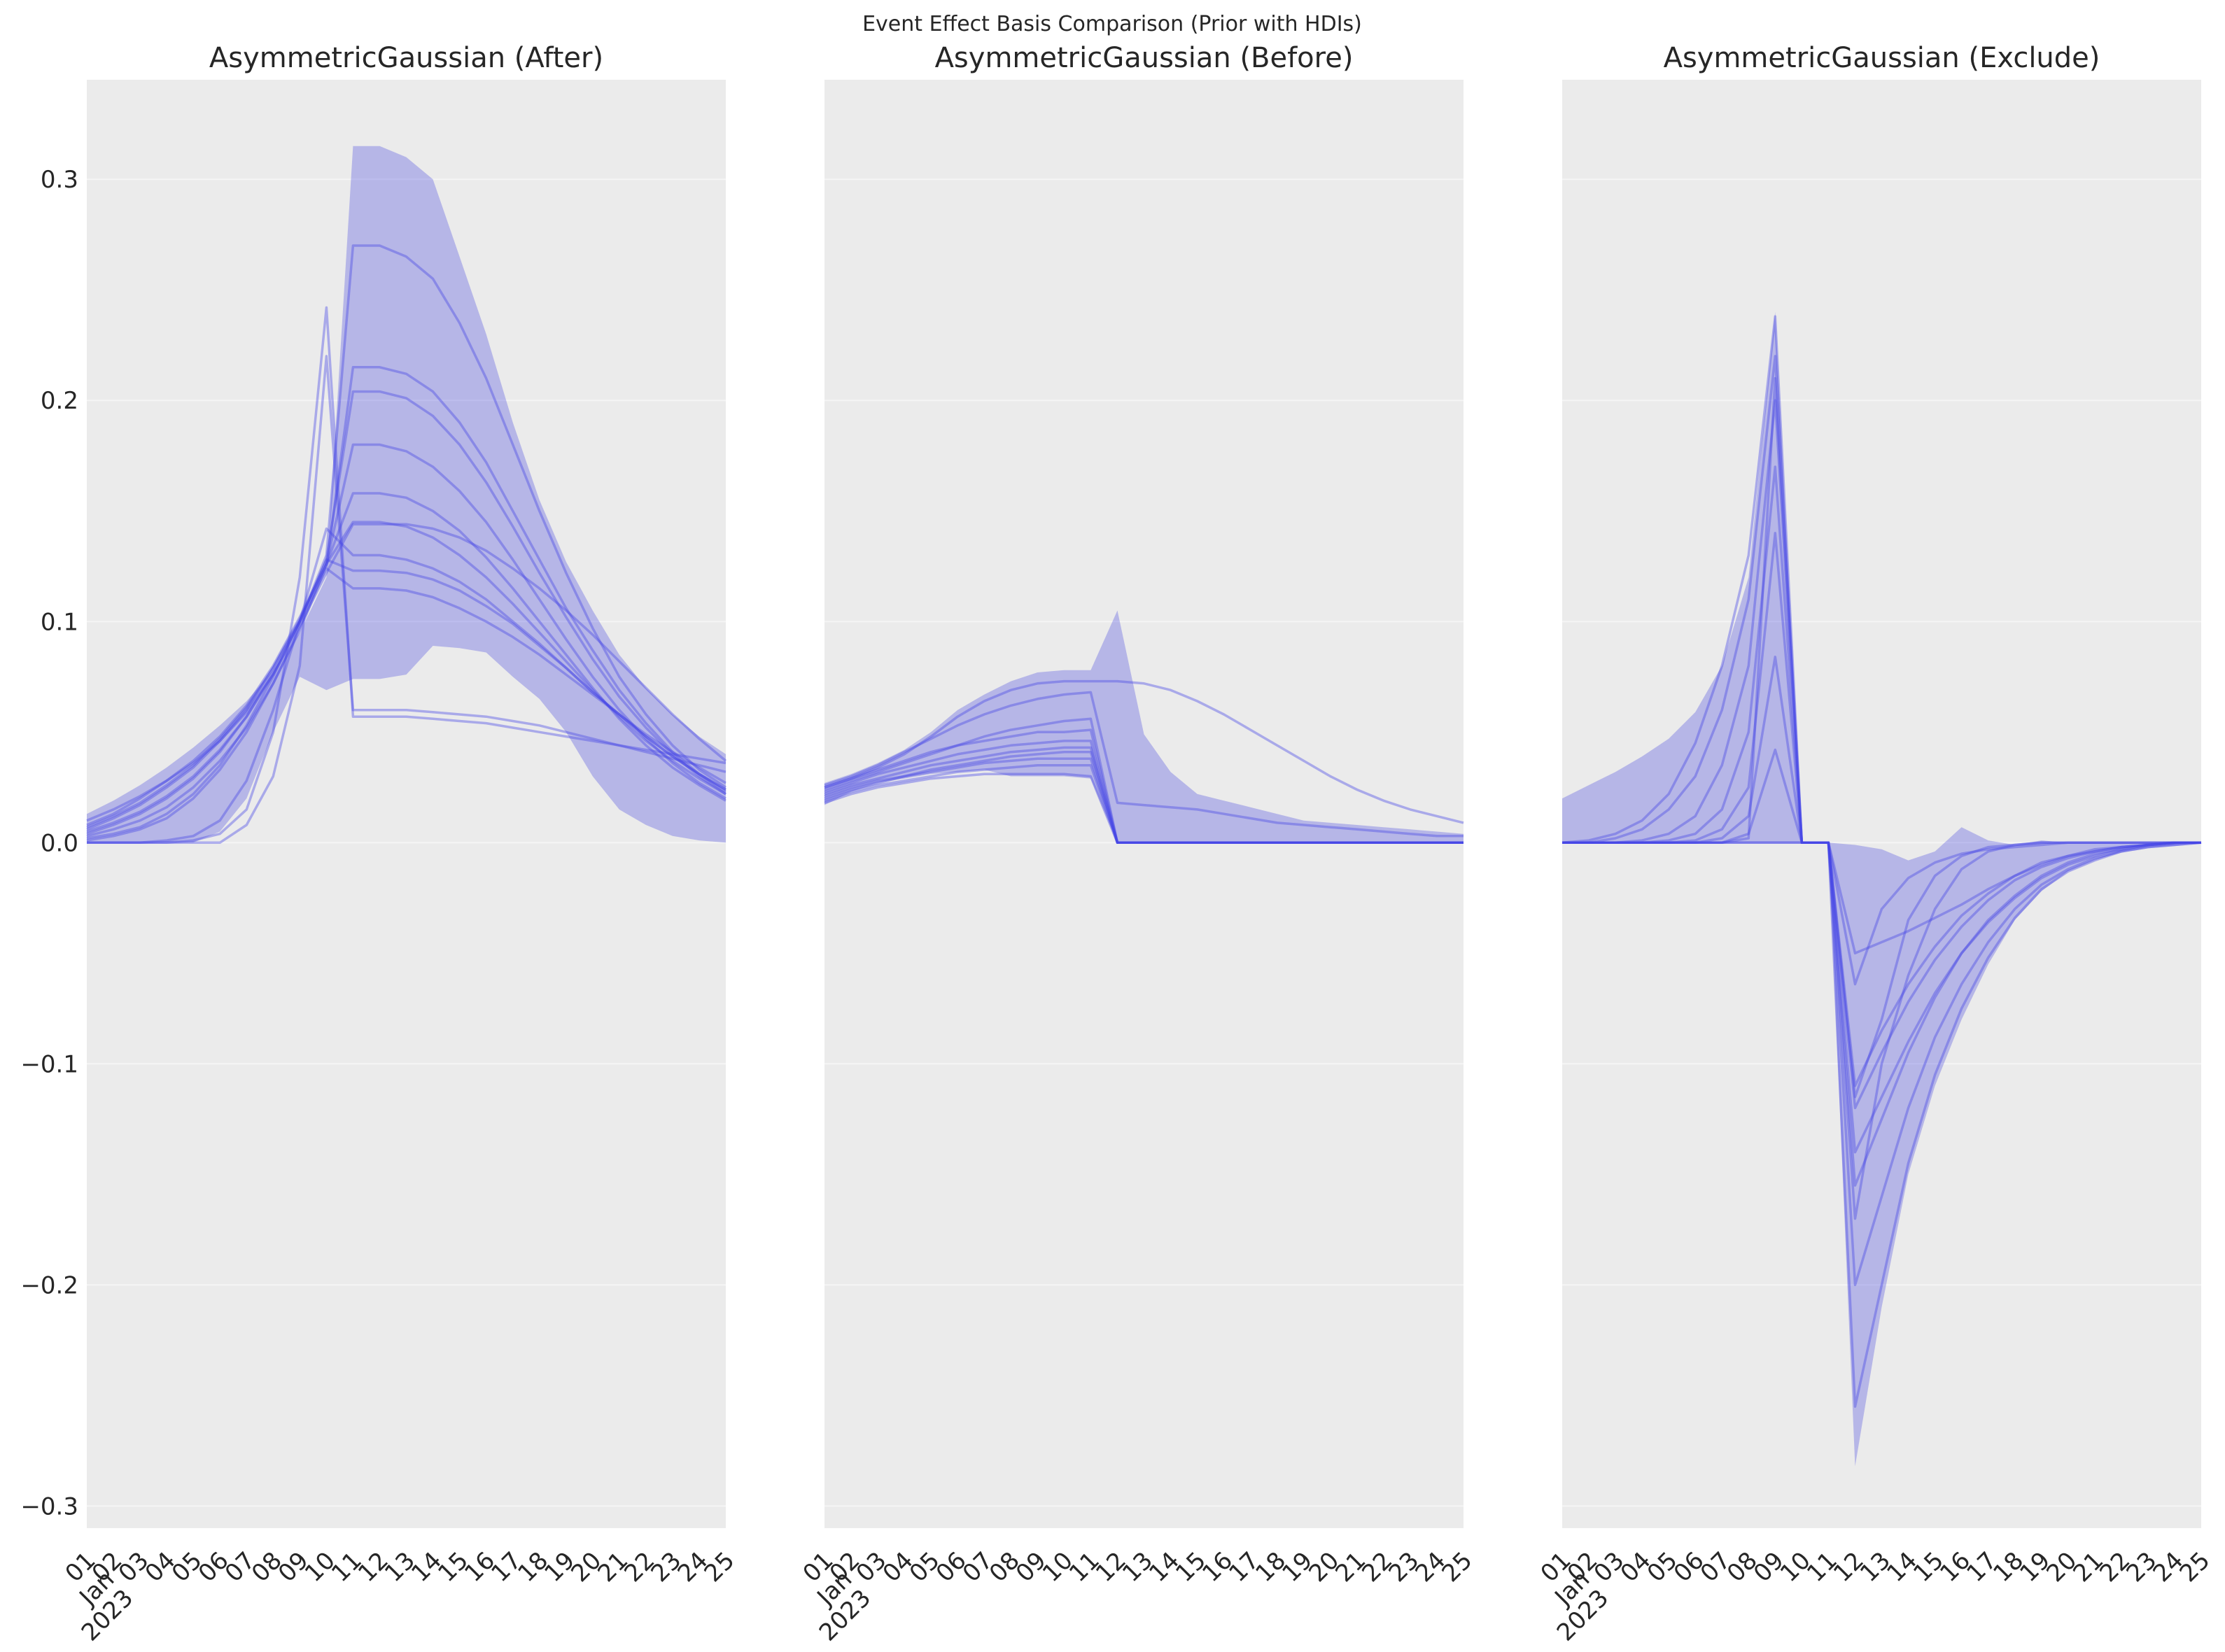 The height and width of the screenshot is (1652, 2225). Describe the element at coordinates (406, 58) in the screenshot. I see `subplot-title: AsymmetricGaussian (After)` at that location.